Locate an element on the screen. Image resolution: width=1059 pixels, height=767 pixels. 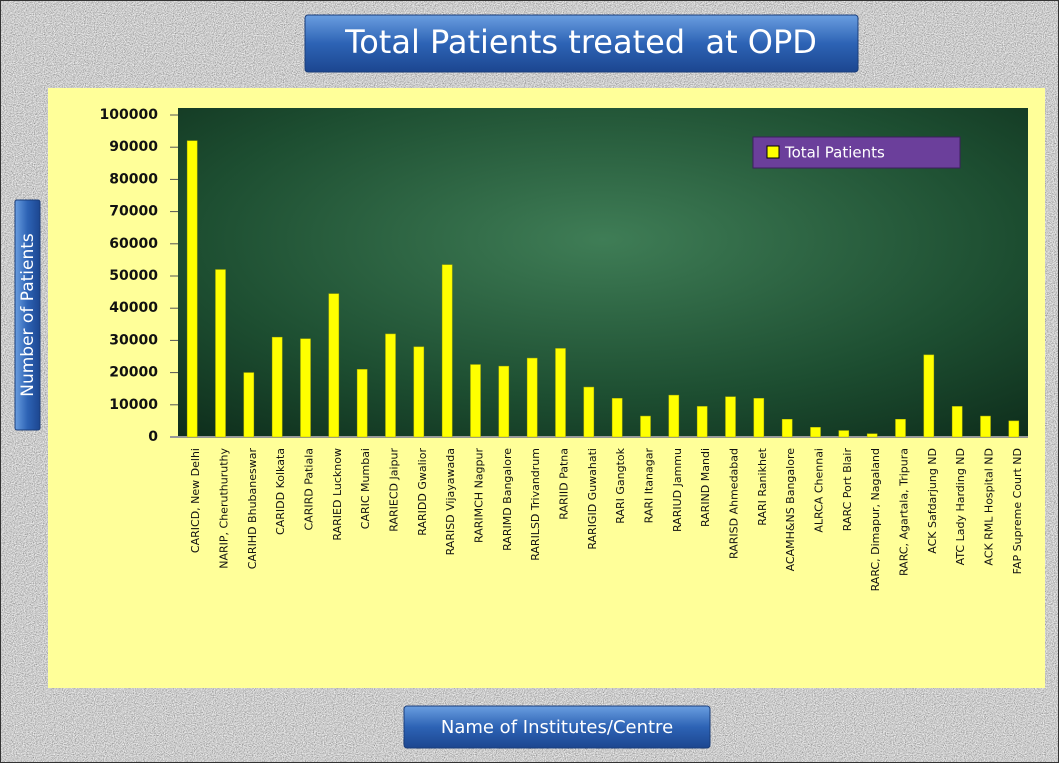
legend-label: Total Patients is located at coordinates (834, 153).